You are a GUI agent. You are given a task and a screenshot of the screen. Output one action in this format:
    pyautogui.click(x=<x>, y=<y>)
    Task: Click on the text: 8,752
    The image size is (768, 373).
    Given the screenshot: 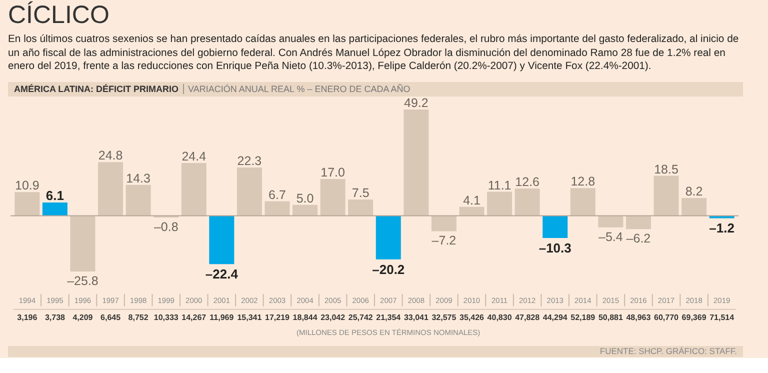 What is the action you would take?
    pyautogui.click(x=138, y=317)
    